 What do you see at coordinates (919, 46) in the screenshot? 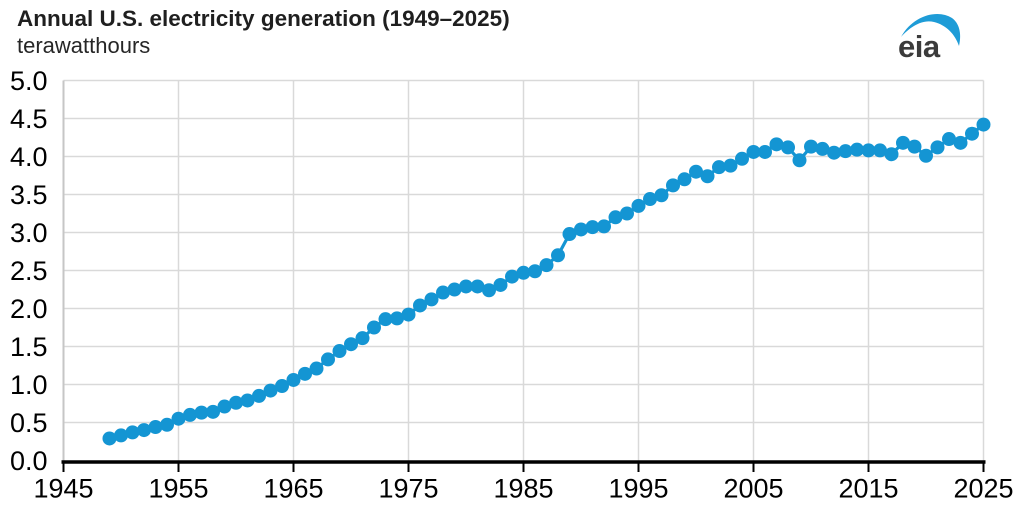
I see `eia-logo-text: eia` at bounding box center [919, 46].